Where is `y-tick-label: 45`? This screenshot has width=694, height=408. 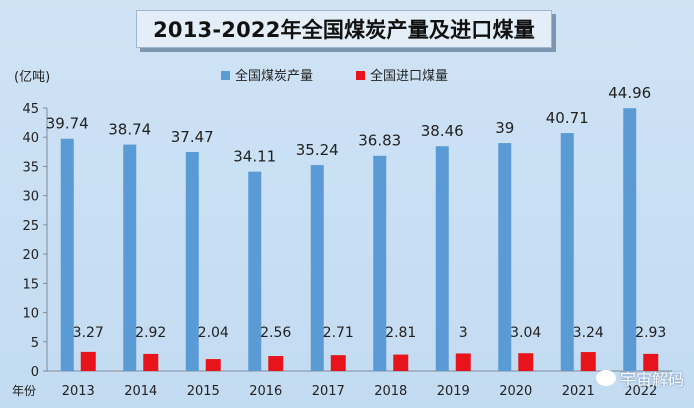
y-tick-label: 45 is located at coordinates (30, 109).